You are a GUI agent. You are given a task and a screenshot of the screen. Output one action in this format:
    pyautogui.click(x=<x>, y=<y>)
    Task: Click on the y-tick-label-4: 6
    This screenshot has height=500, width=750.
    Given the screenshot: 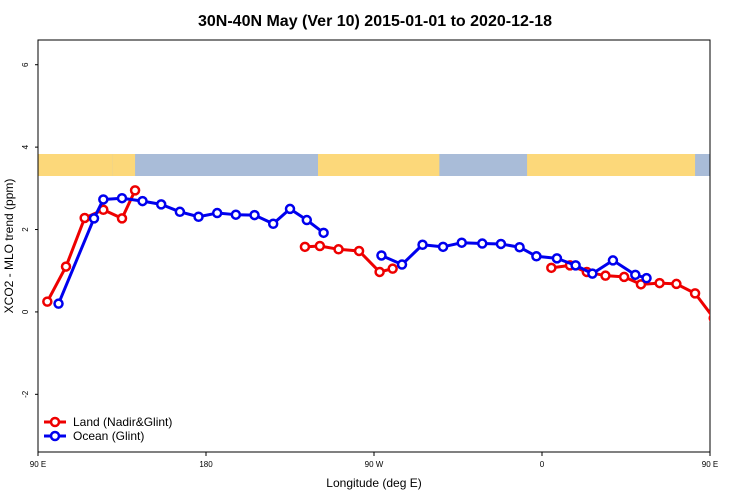 What is the action you would take?
    pyautogui.click(x=25, y=64)
    